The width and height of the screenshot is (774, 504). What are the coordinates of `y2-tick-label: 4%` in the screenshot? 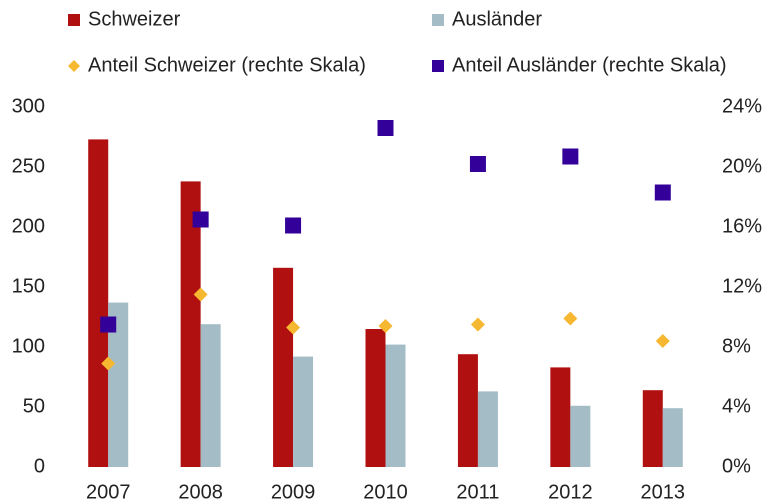 It's located at (736, 406).